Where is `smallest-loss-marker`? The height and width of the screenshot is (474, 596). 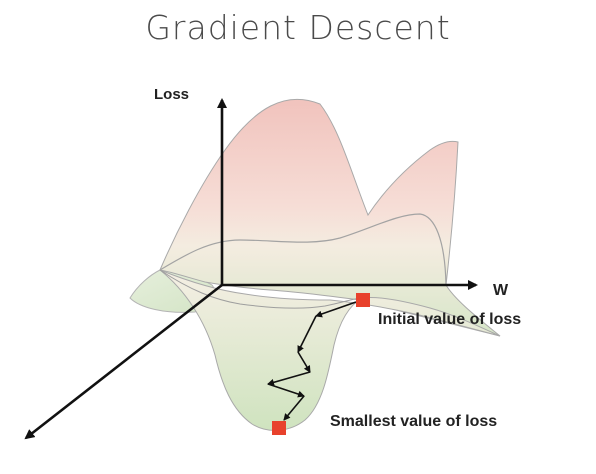 smallest-loss-marker is located at coordinates (279, 428).